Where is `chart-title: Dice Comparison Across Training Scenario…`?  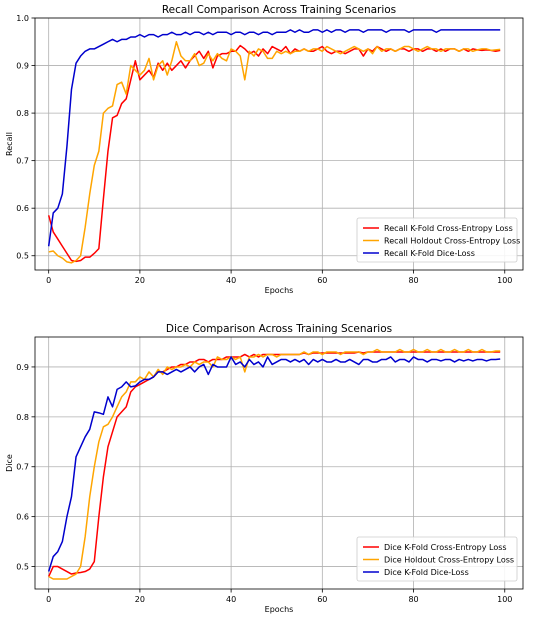
chart-title: Dice Comparison Across Training Scenario… is located at coordinates (279, 329).